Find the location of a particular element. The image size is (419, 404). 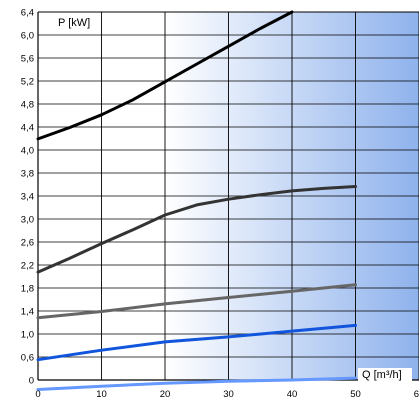

y-tick-label: 3,8 is located at coordinates (27, 174).